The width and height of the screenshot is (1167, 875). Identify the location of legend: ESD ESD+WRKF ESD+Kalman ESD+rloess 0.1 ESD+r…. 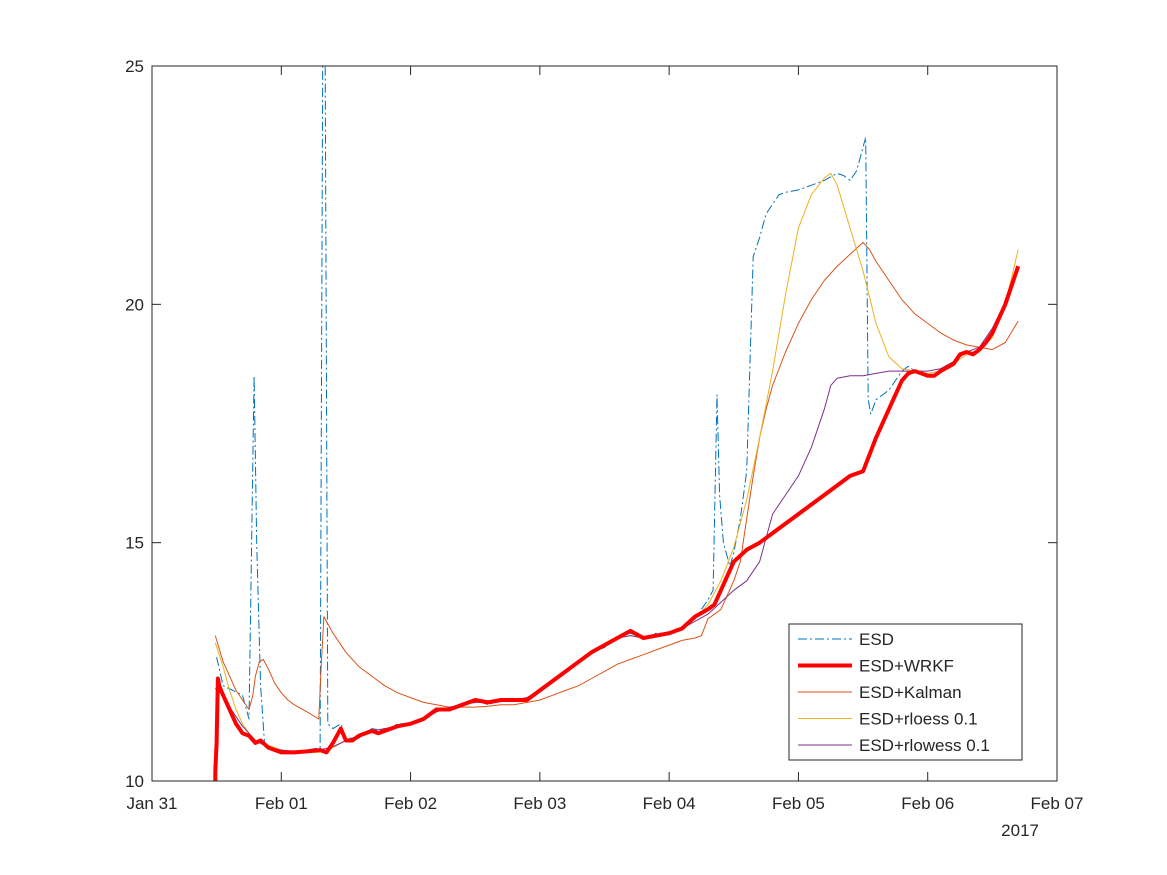
(905, 692).